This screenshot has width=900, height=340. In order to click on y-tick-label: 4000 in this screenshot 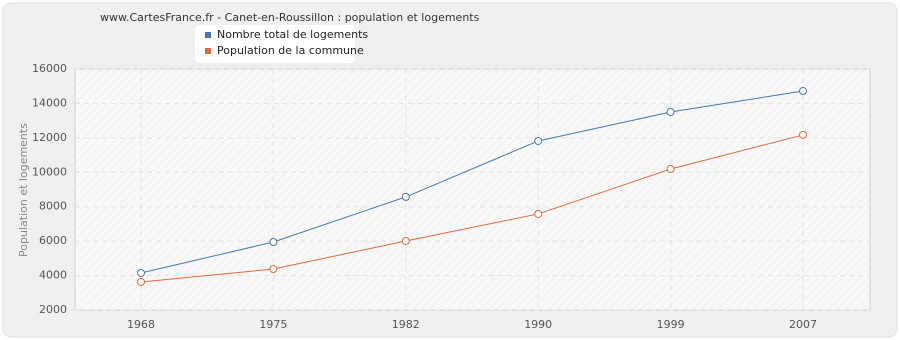, I will do `click(53, 275)`.